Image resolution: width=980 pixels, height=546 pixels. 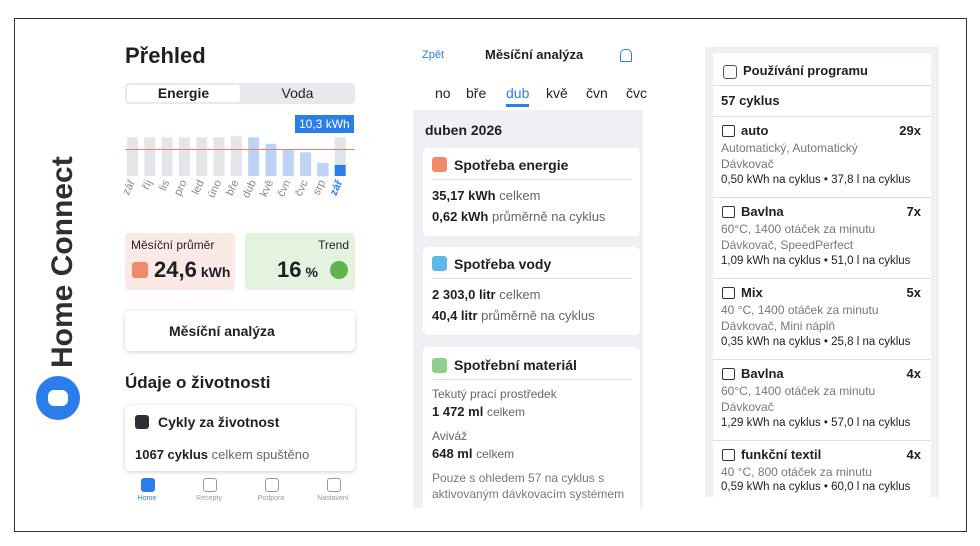 What do you see at coordinates (164, 185) in the screenshot?
I see `x-label: lis` at bounding box center [164, 185].